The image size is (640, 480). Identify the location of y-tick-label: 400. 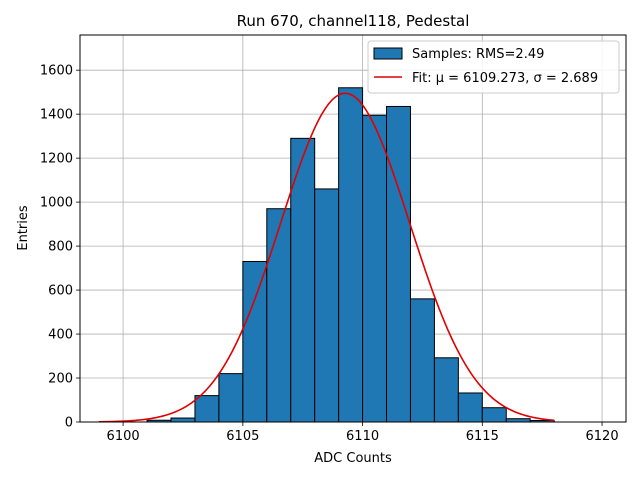
(60, 335).